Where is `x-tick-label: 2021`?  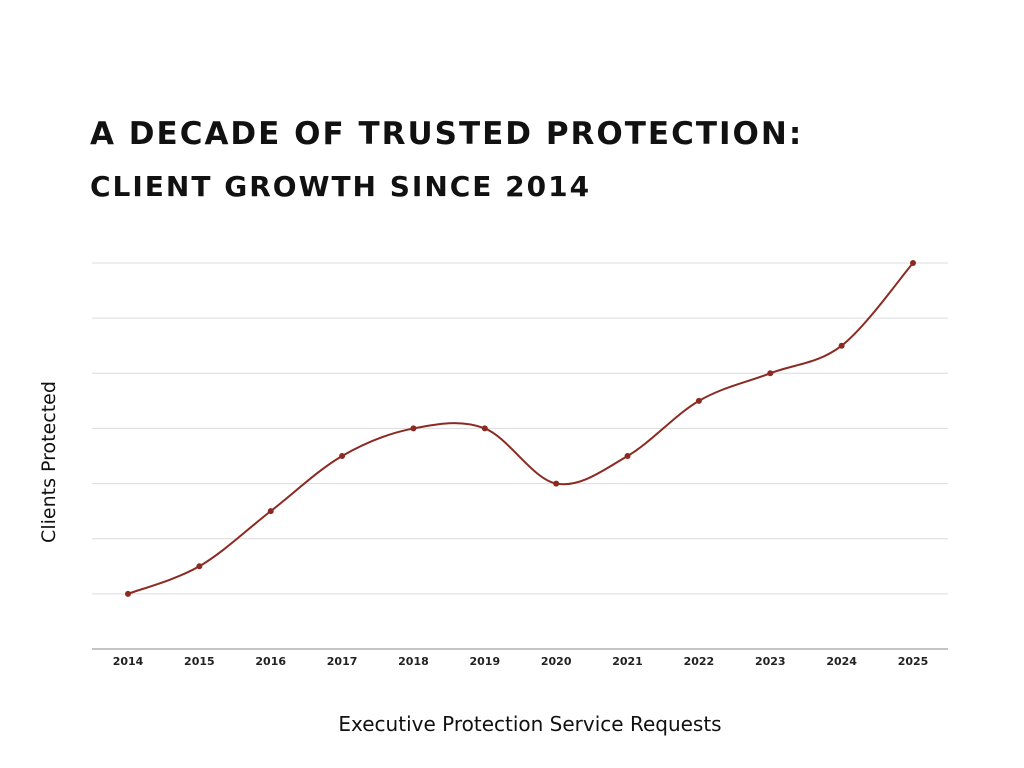 x-tick-label: 2021 is located at coordinates (627, 661).